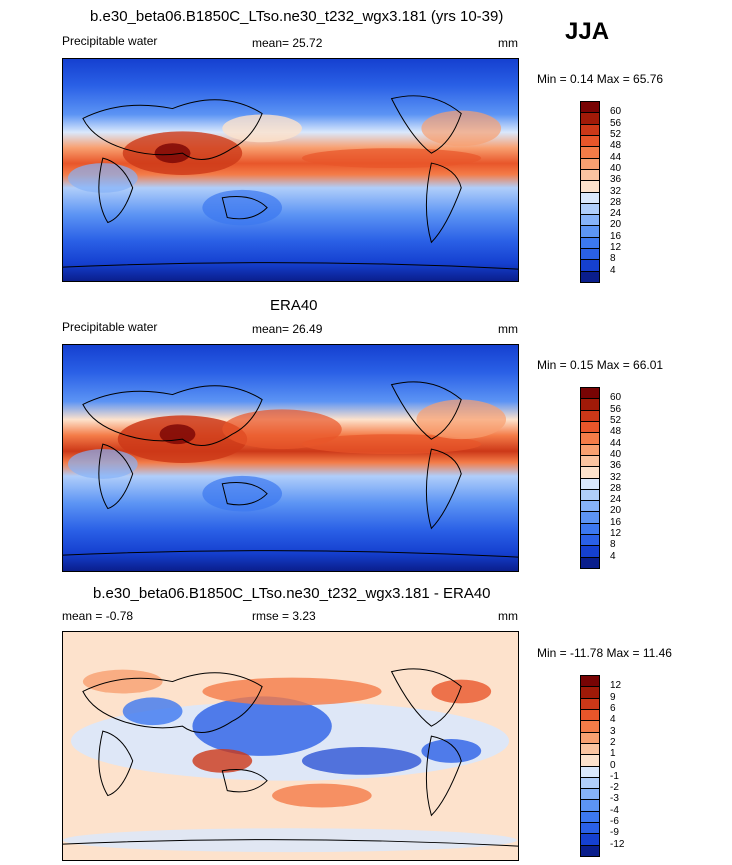 The height and width of the screenshot is (865, 732). Describe the element at coordinates (508, 616) in the screenshot. I see `panel-3-units: mm` at that location.